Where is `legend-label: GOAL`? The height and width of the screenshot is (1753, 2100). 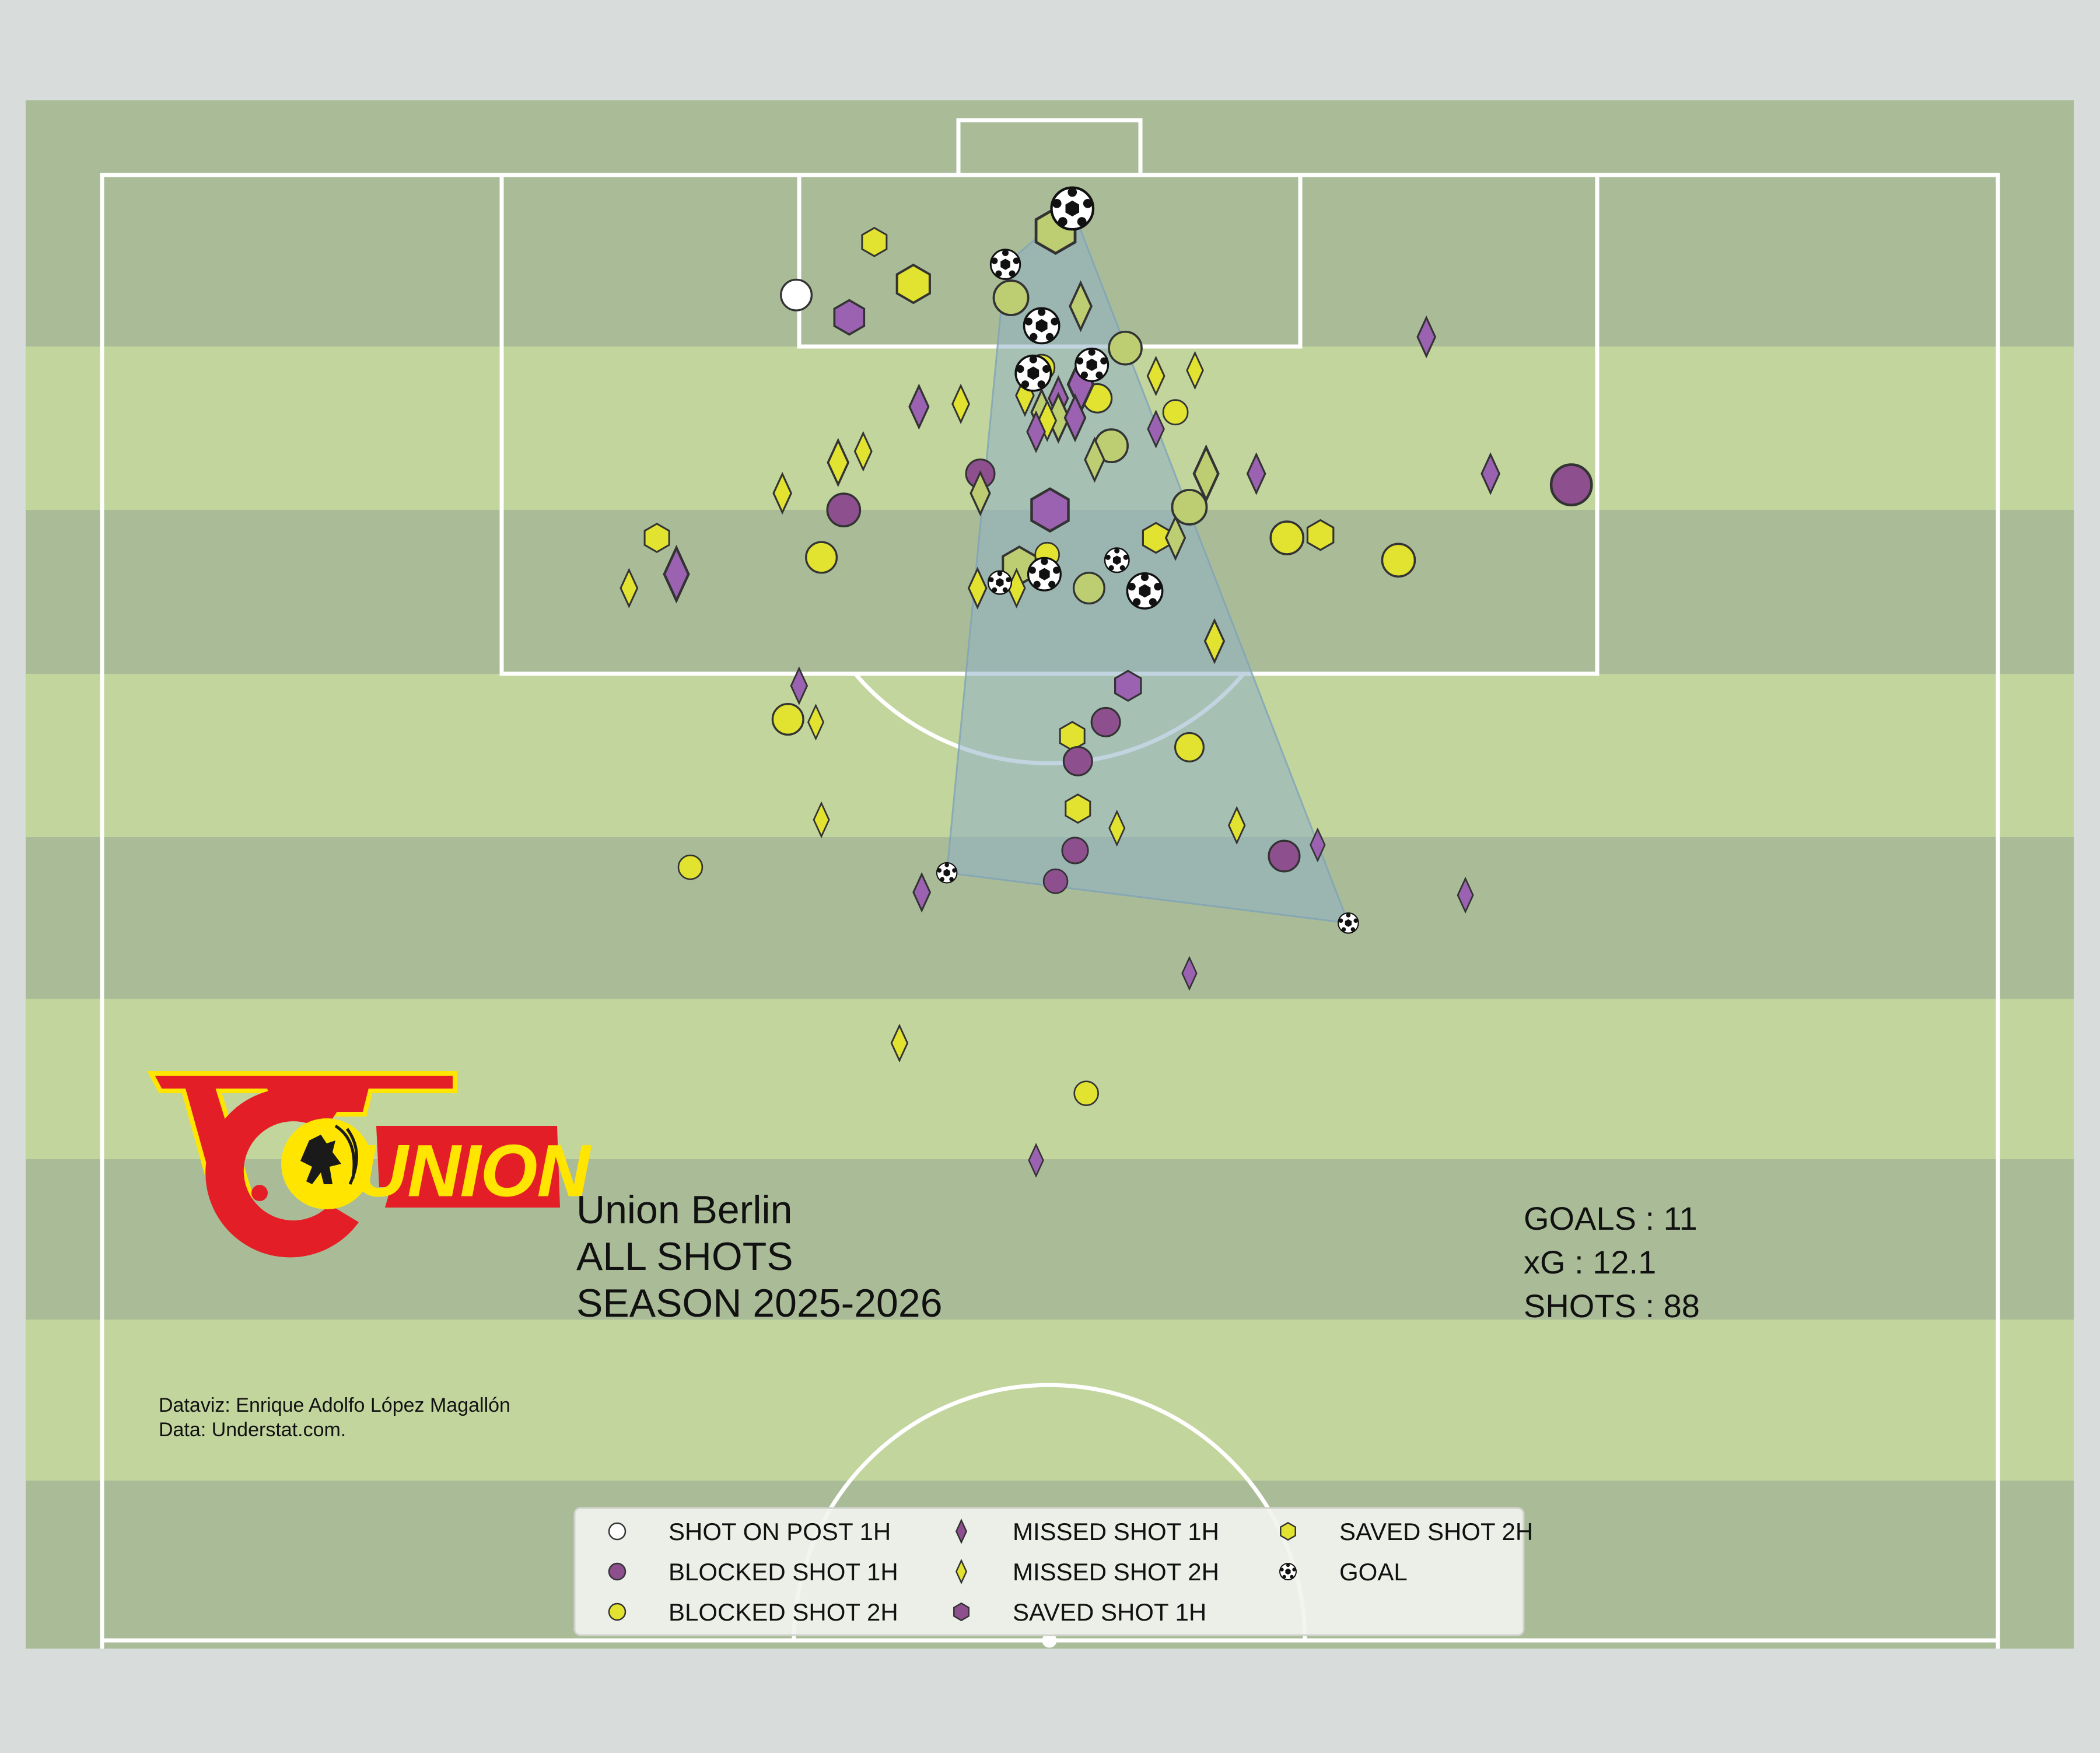
legend-label: GOAL is located at coordinates (1373, 1572).